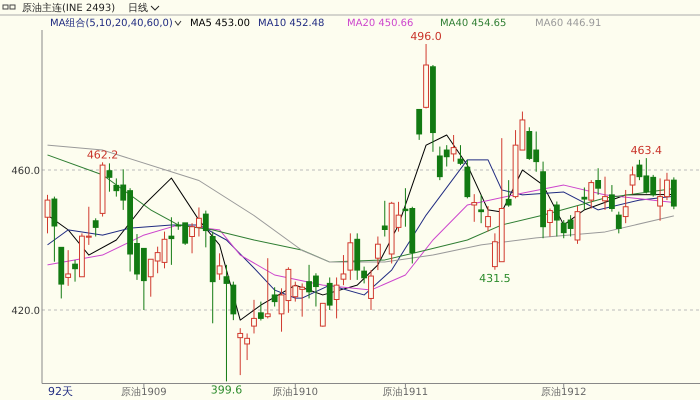 This screenshot has width=700, height=400. I want to click on y-tick-label: 420.0, so click(25, 311).